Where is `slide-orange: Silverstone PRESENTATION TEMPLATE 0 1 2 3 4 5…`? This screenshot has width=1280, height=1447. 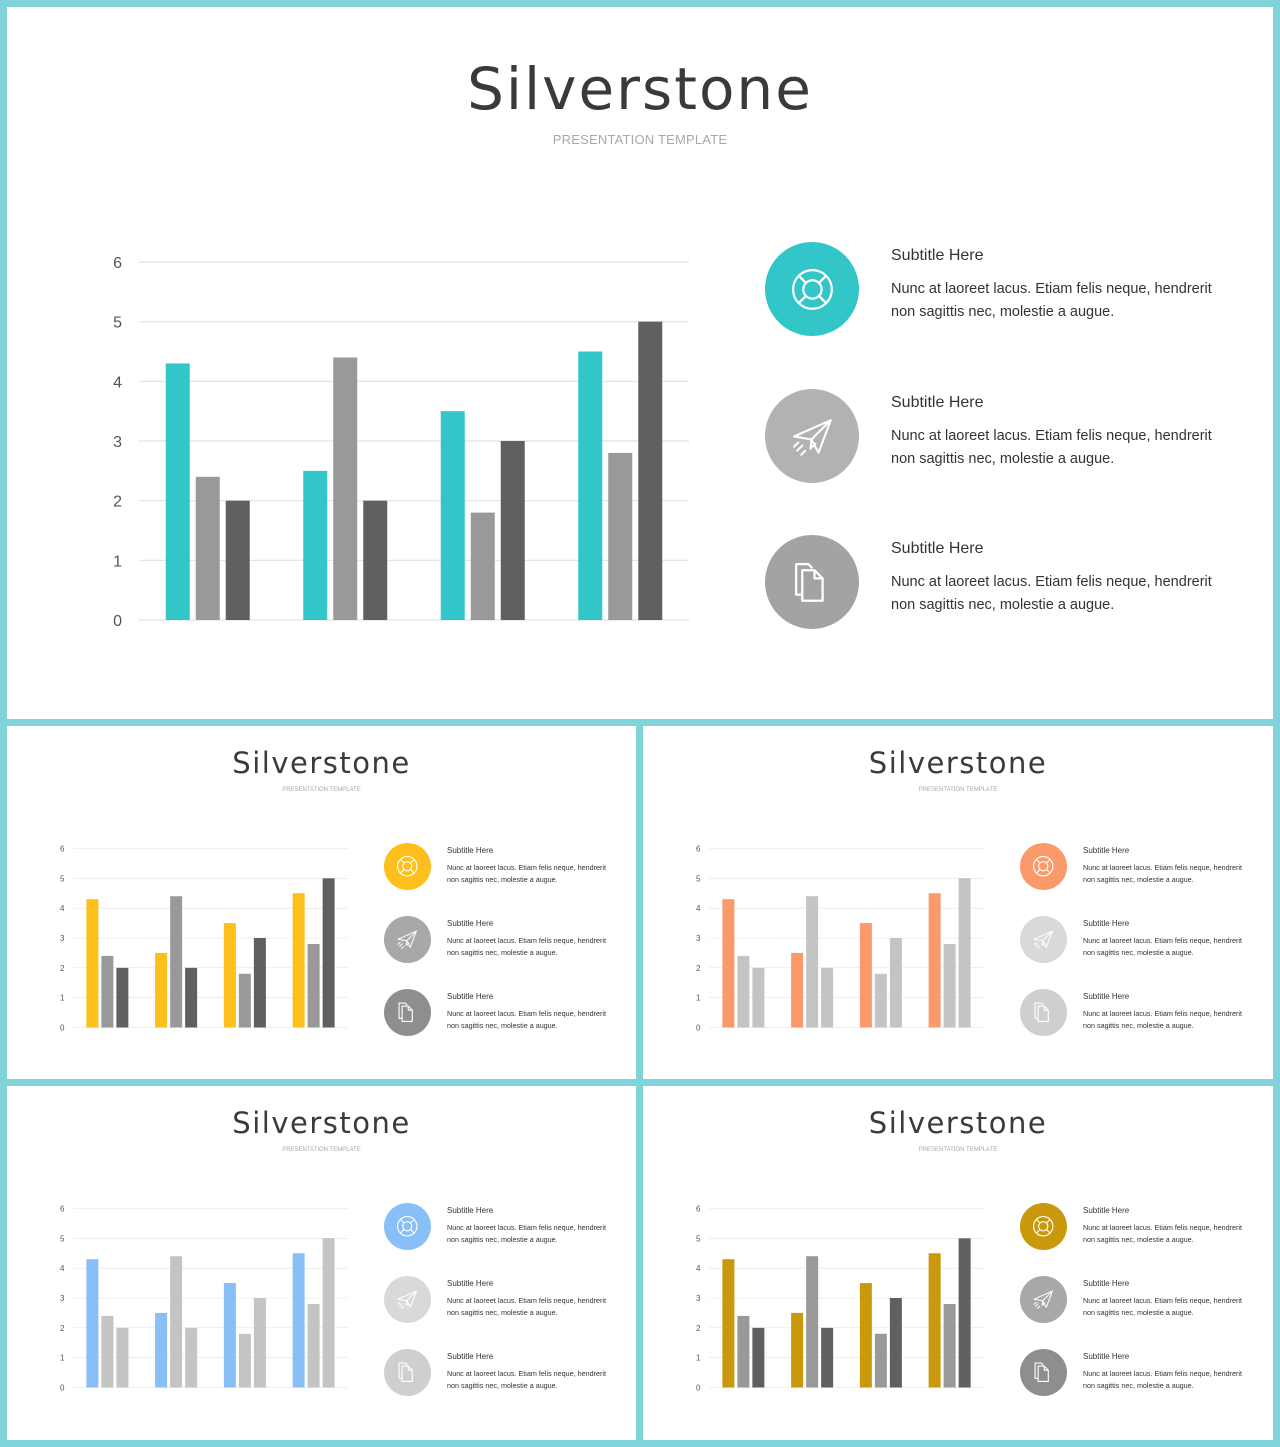 slide-orange: Silverstone PRESENTATION TEMPLATE 0 1 2 3 4 5… is located at coordinates (958, 902).